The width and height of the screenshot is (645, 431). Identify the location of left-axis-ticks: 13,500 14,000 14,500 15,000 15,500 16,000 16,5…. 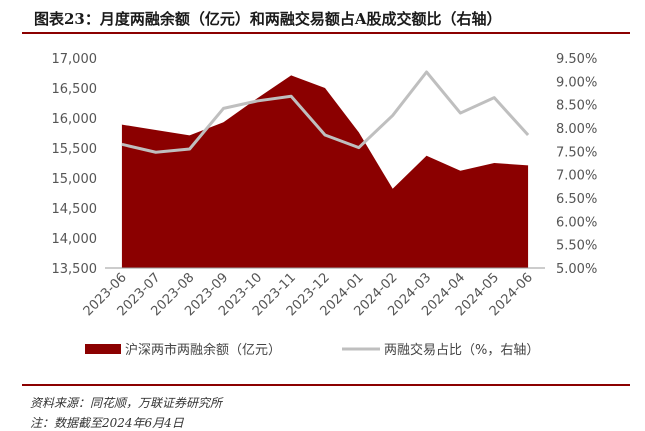
(75, 164).